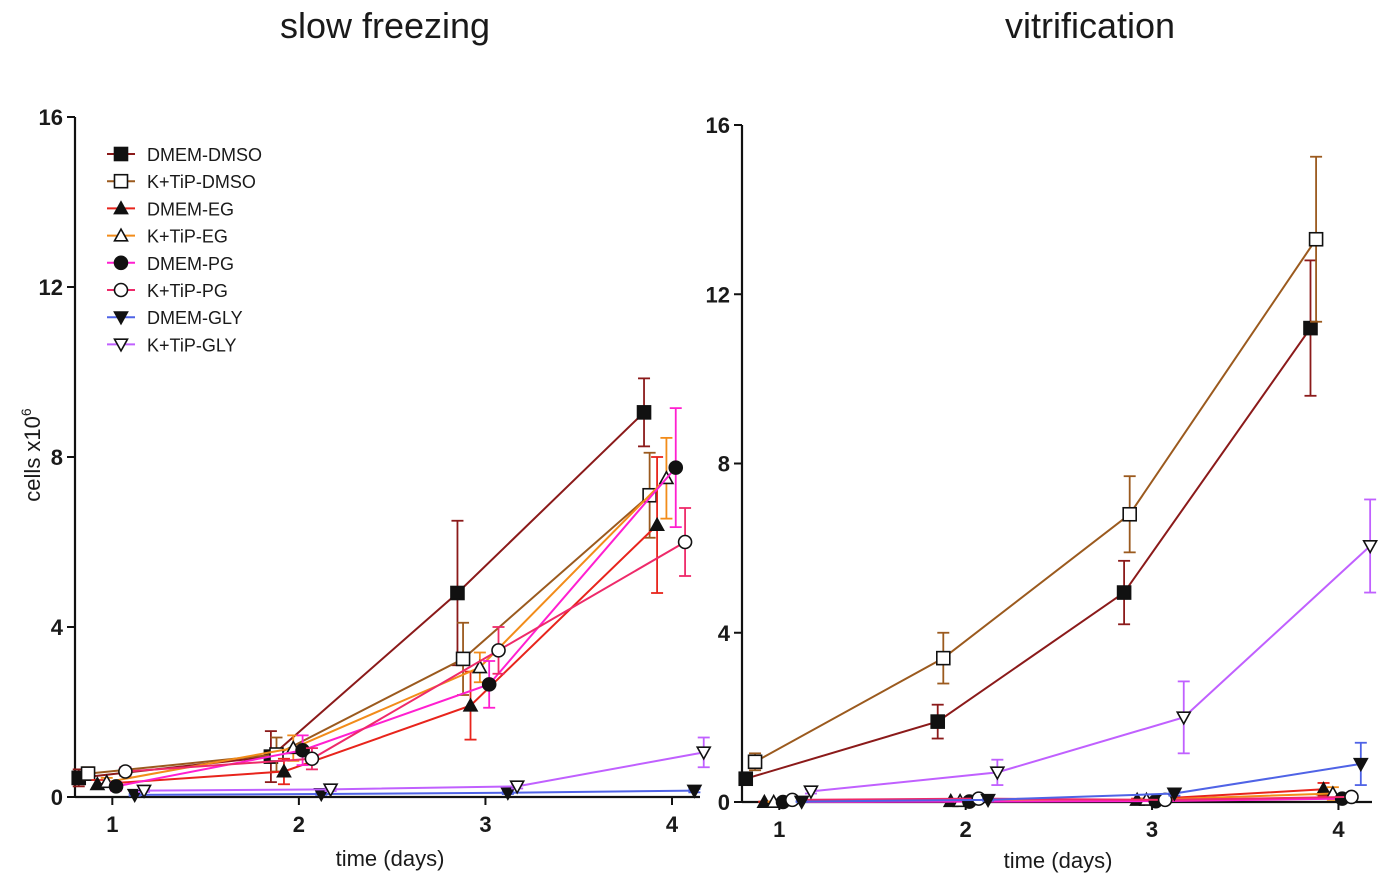 The width and height of the screenshot is (1380, 878). What do you see at coordinates (201, 182) in the screenshot?
I see `legend-label: K+TiP-DMSO` at bounding box center [201, 182].